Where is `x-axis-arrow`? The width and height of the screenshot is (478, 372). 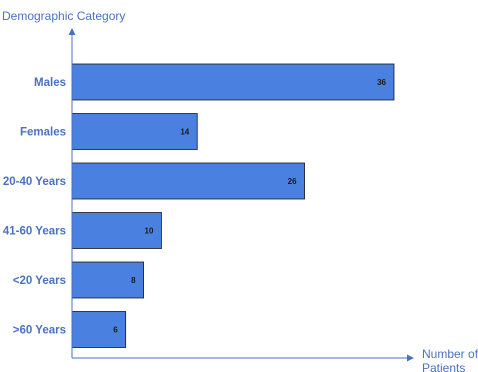 x-axis-arrow is located at coordinates (410, 358).